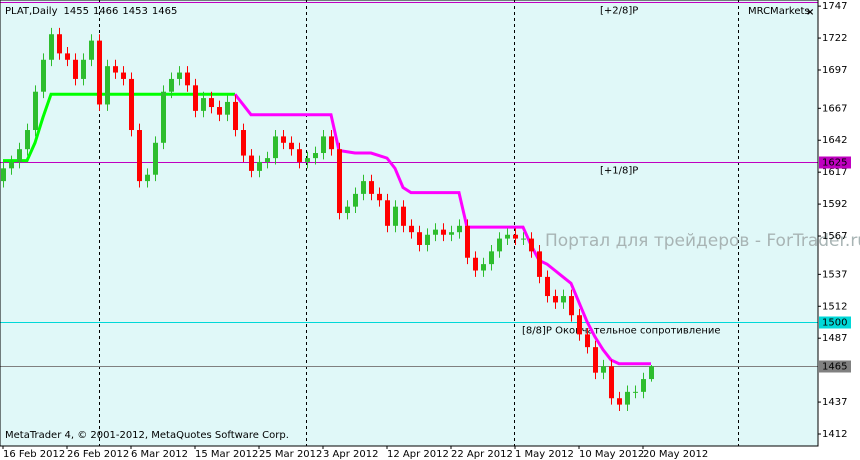  I want to click on x-tick-label: 6 Mar 2012, so click(159, 454).